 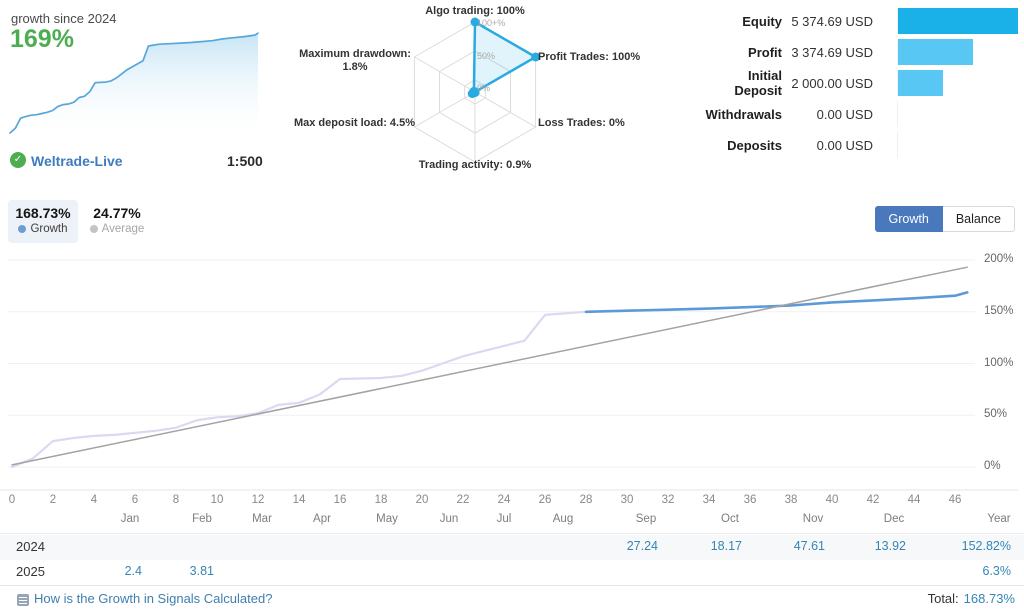 What do you see at coordinates (726, 546) in the screenshot?
I see `growth-cell: 18.17` at bounding box center [726, 546].